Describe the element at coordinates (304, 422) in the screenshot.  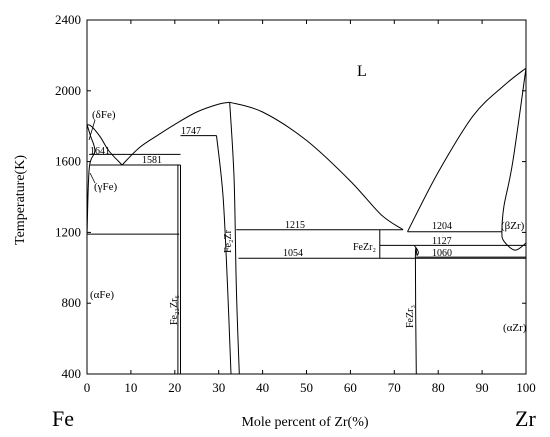
I see `x-axis-title: Mole percent of Zr(%)` at that location.